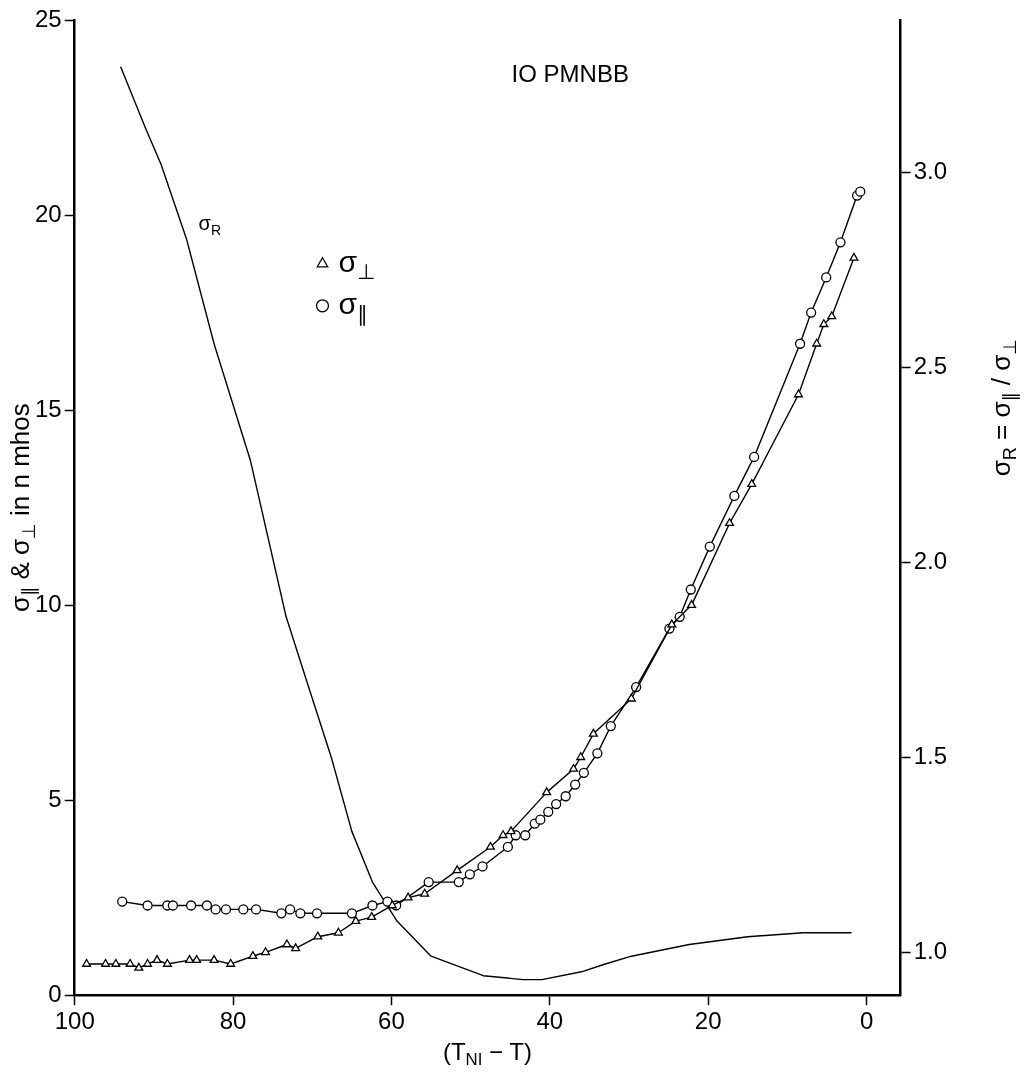  Describe the element at coordinates (391, 1021) in the screenshot. I see `x-tick-label: 60` at that location.